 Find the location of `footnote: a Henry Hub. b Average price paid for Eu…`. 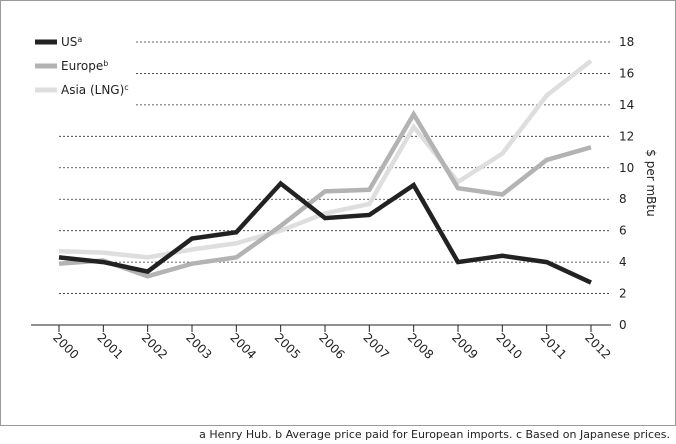

footnote: a Henry Hub. b Average price paid for Eu… is located at coordinates (434, 434).